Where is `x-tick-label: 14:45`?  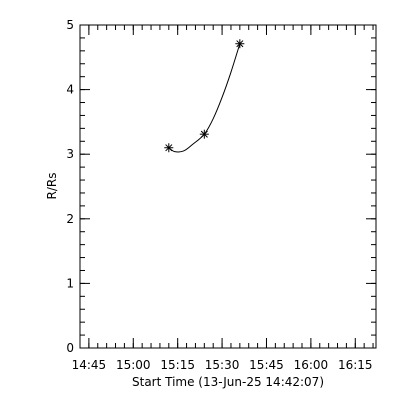 x-tick-label: 14:45 is located at coordinates (89, 365).